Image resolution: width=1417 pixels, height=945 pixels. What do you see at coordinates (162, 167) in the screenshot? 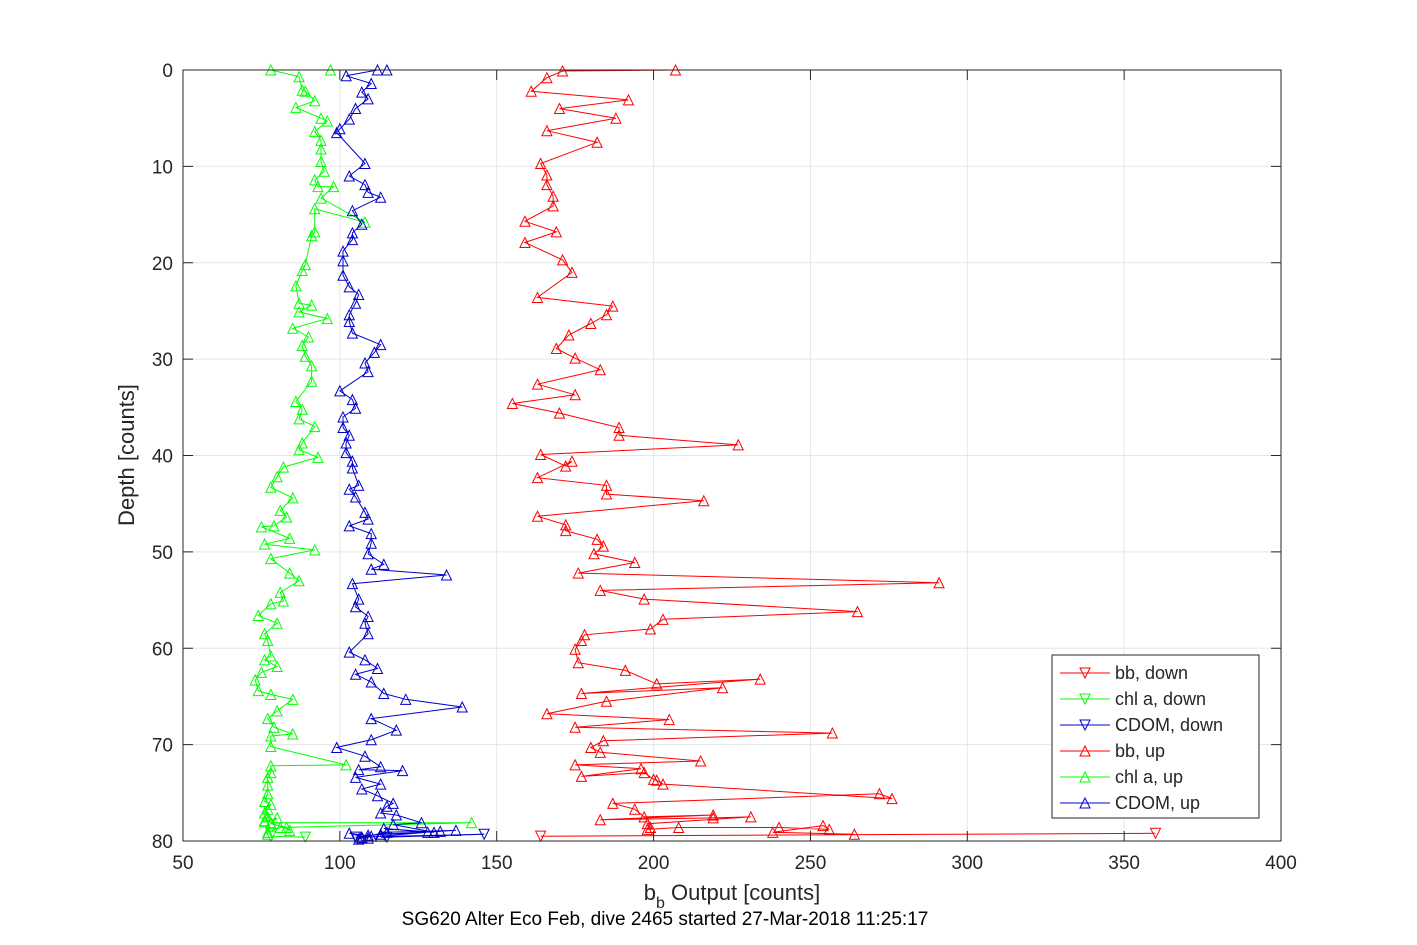
I see `y-tick-label: 10` at bounding box center [162, 167].